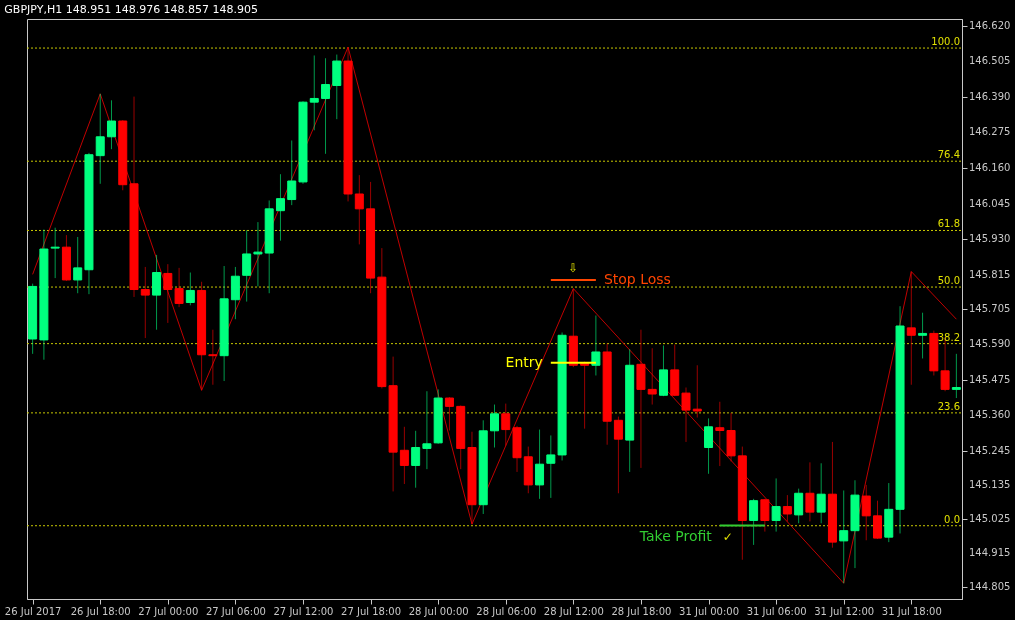 This screenshot has height=641, width=1024. Describe the element at coordinates (727, 537) in the screenshot. I see `annotation: ✓` at that location.